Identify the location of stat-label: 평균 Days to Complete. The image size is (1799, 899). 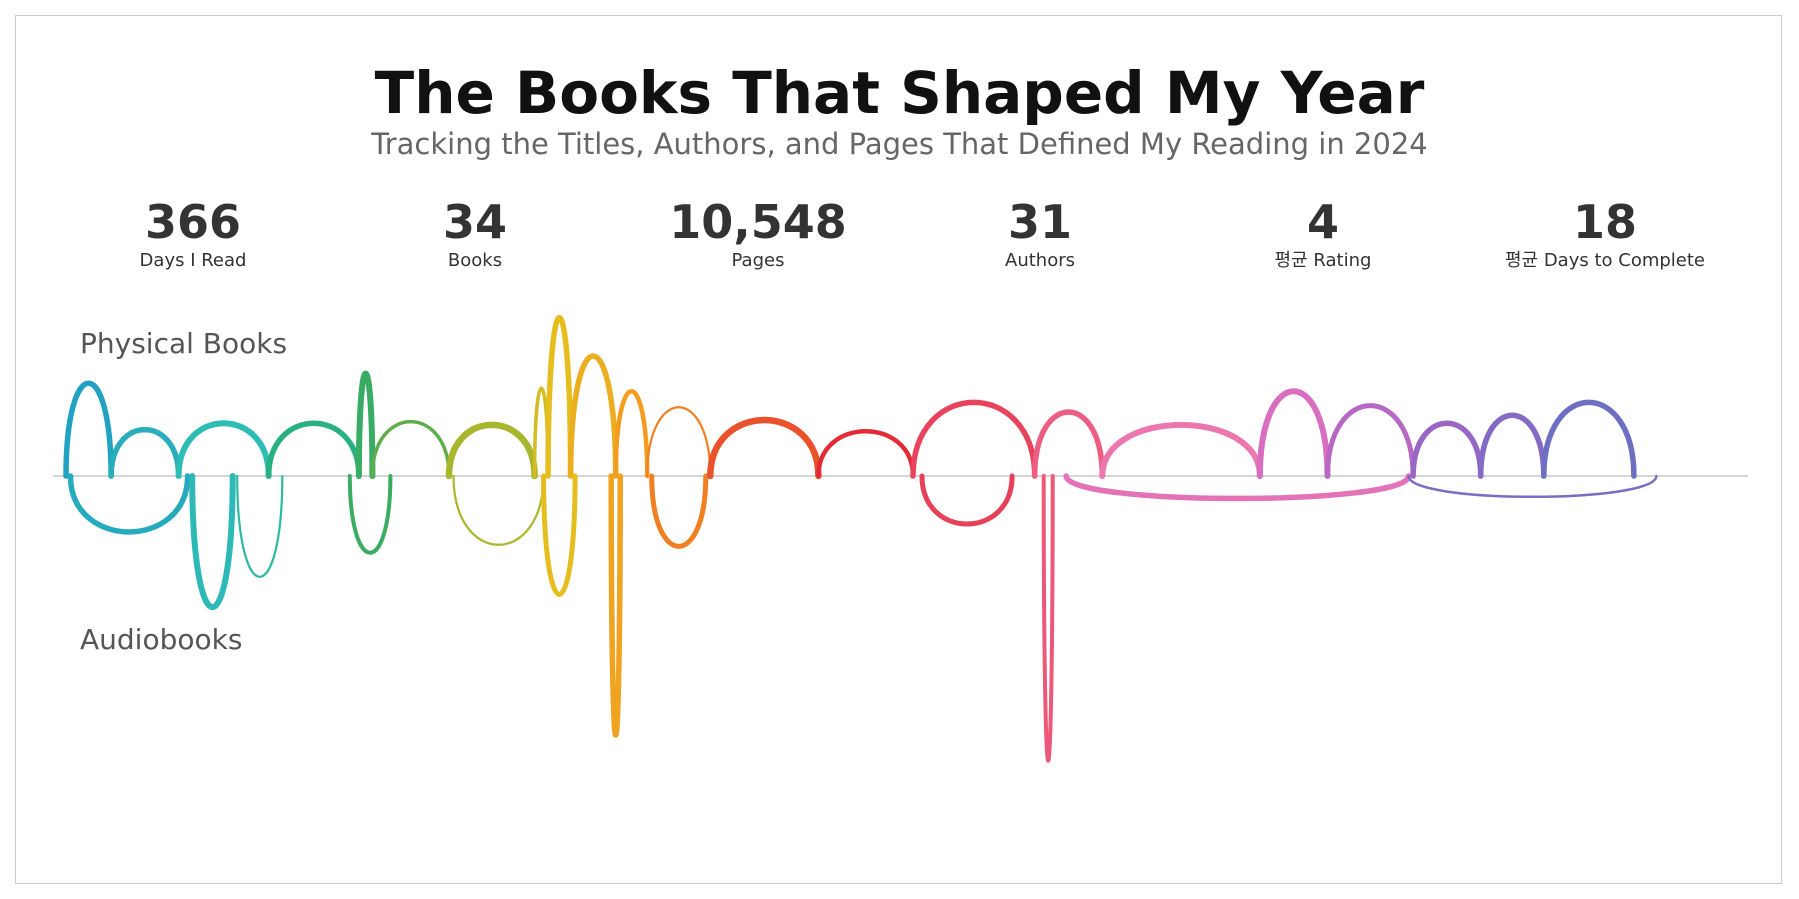
(1605, 260).